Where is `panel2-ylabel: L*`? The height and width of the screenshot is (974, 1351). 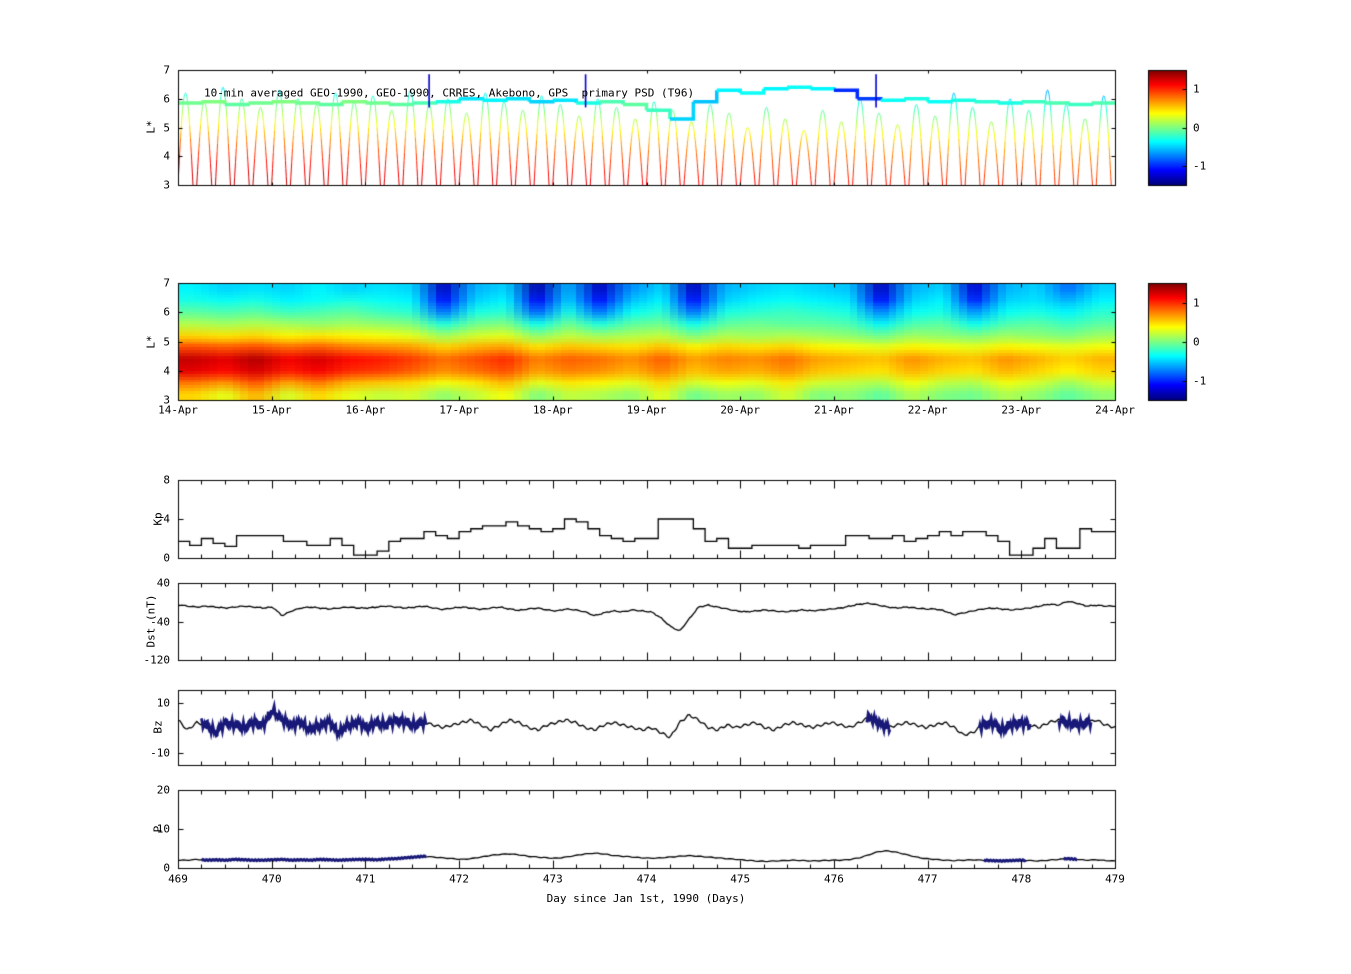
panel2-ylabel: L* is located at coordinates (151, 342).